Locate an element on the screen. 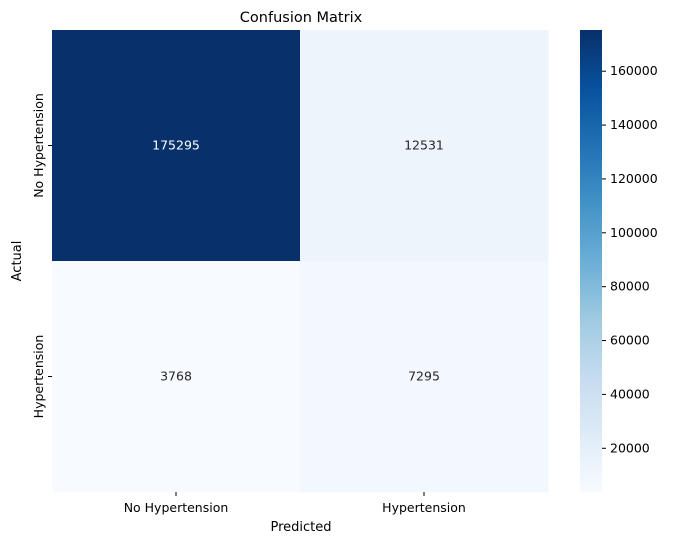  y-tick-label: Hypertension is located at coordinates (38, 377).